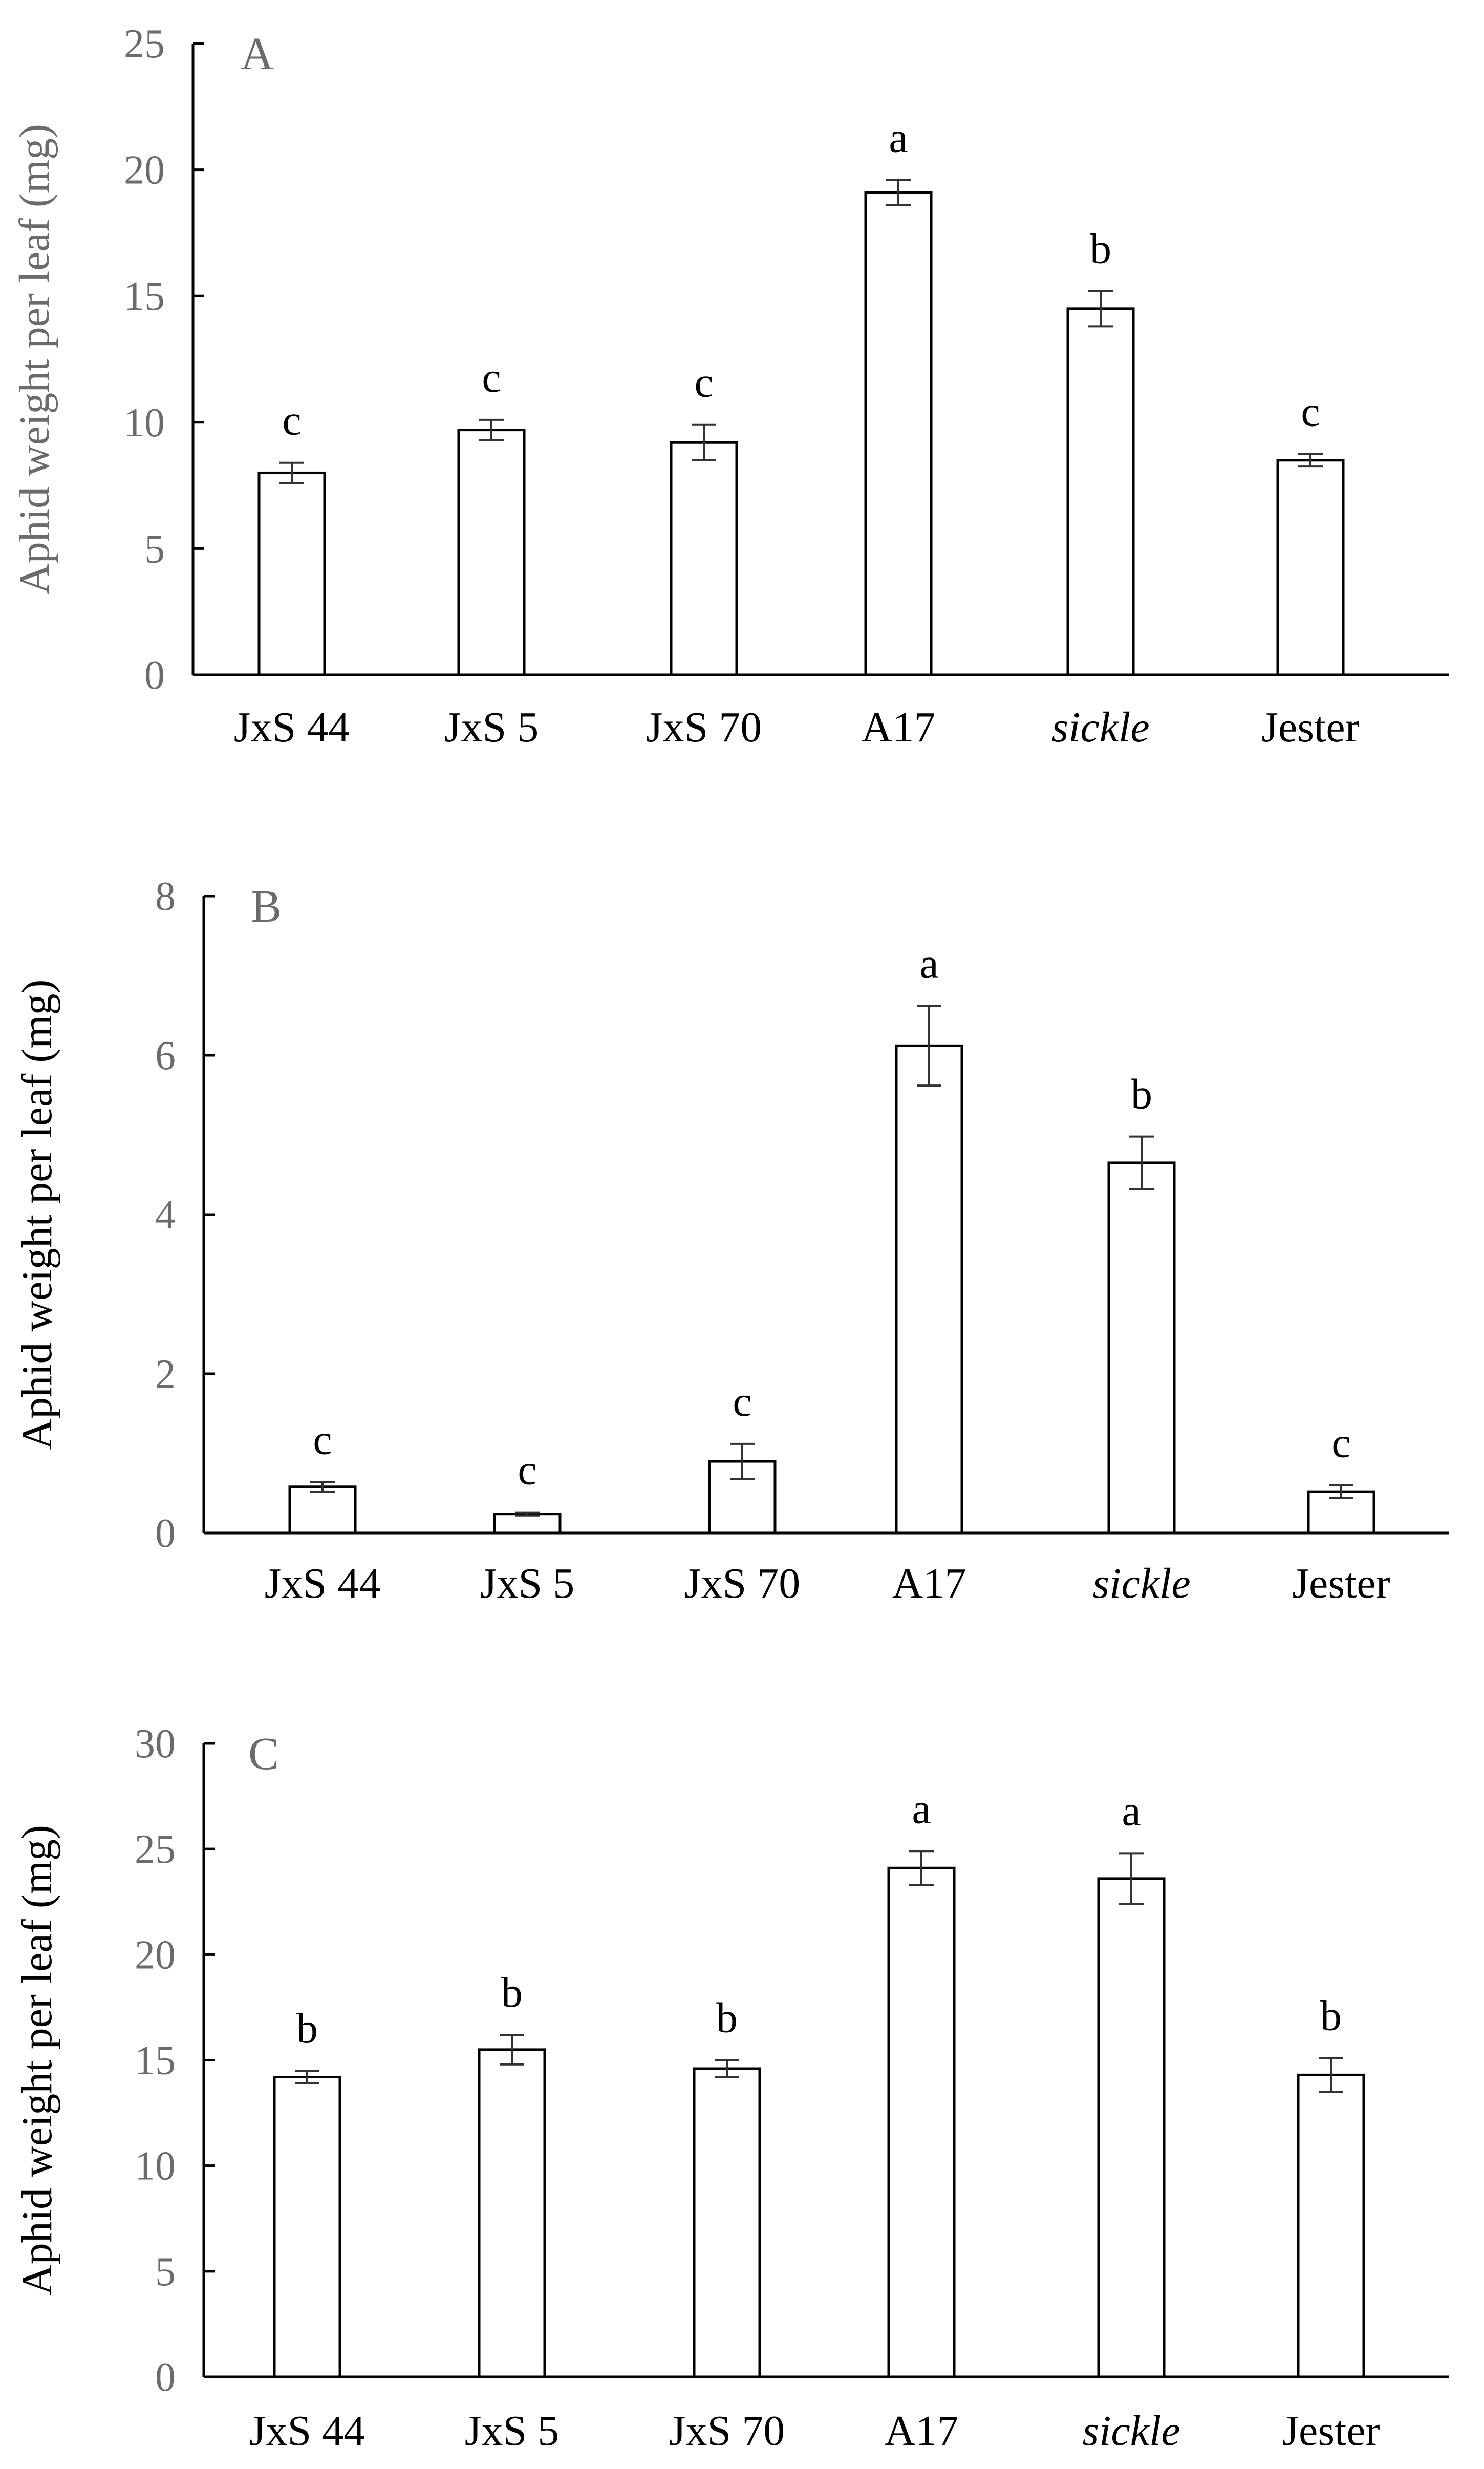 The width and height of the screenshot is (1484, 2469). Describe the element at coordinates (165, 1374) in the screenshot. I see `y-tick-label: 2` at that location.